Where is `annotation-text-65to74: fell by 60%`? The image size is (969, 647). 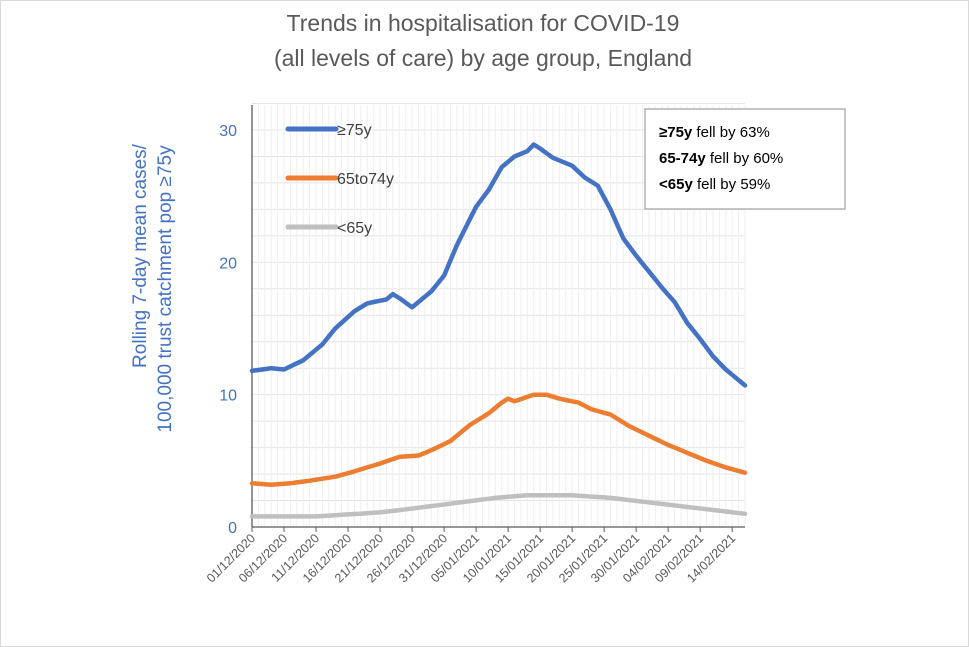 annotation-text-65to74: fell by 60% is located at coordinates (745, 158).